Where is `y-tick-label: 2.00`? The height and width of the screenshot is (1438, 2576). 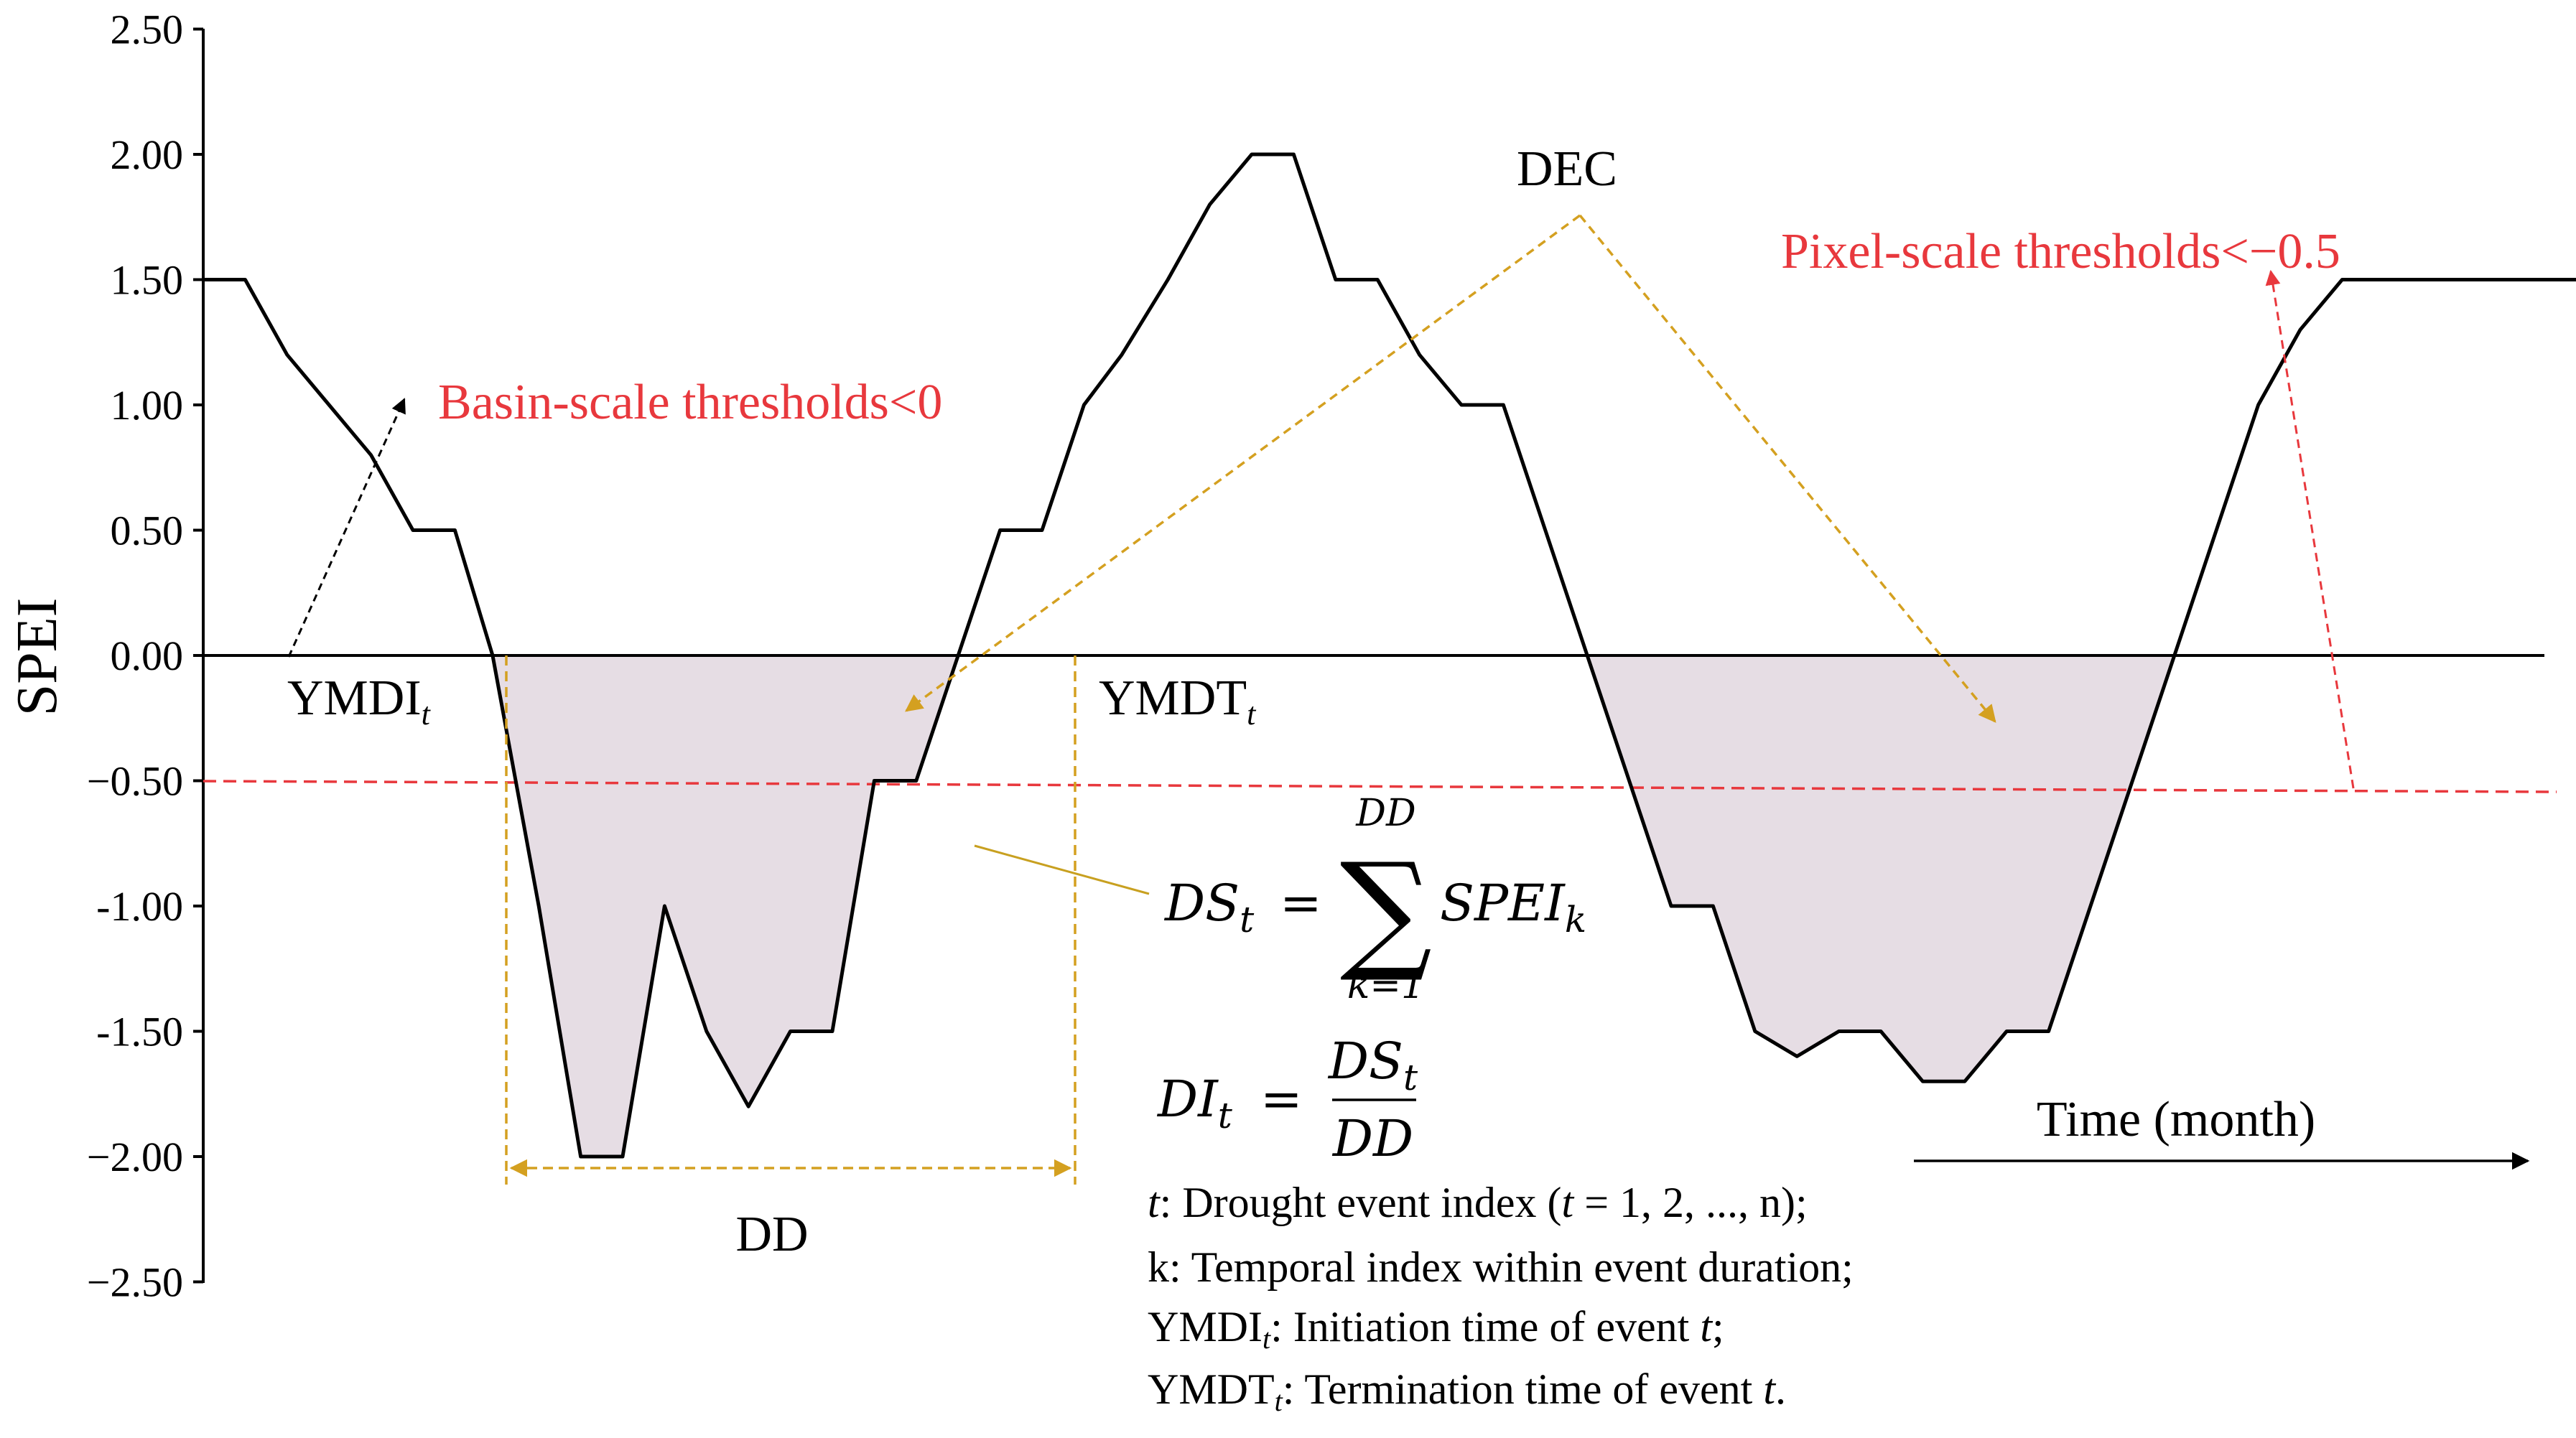 y-tick-label: 2.00 is located at coordinates (147, 154).